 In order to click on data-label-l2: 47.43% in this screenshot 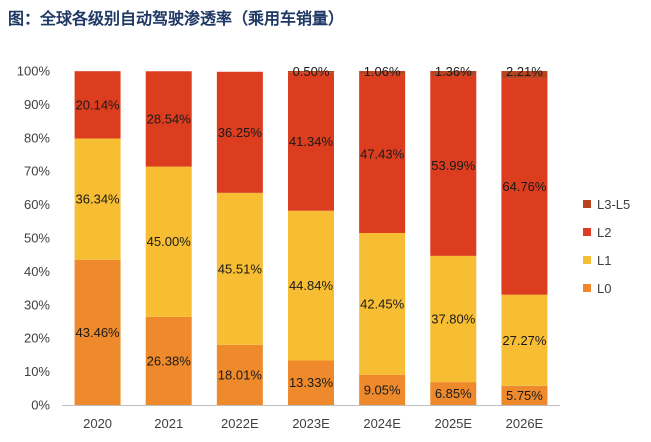, I will do `click(382, 153)`.